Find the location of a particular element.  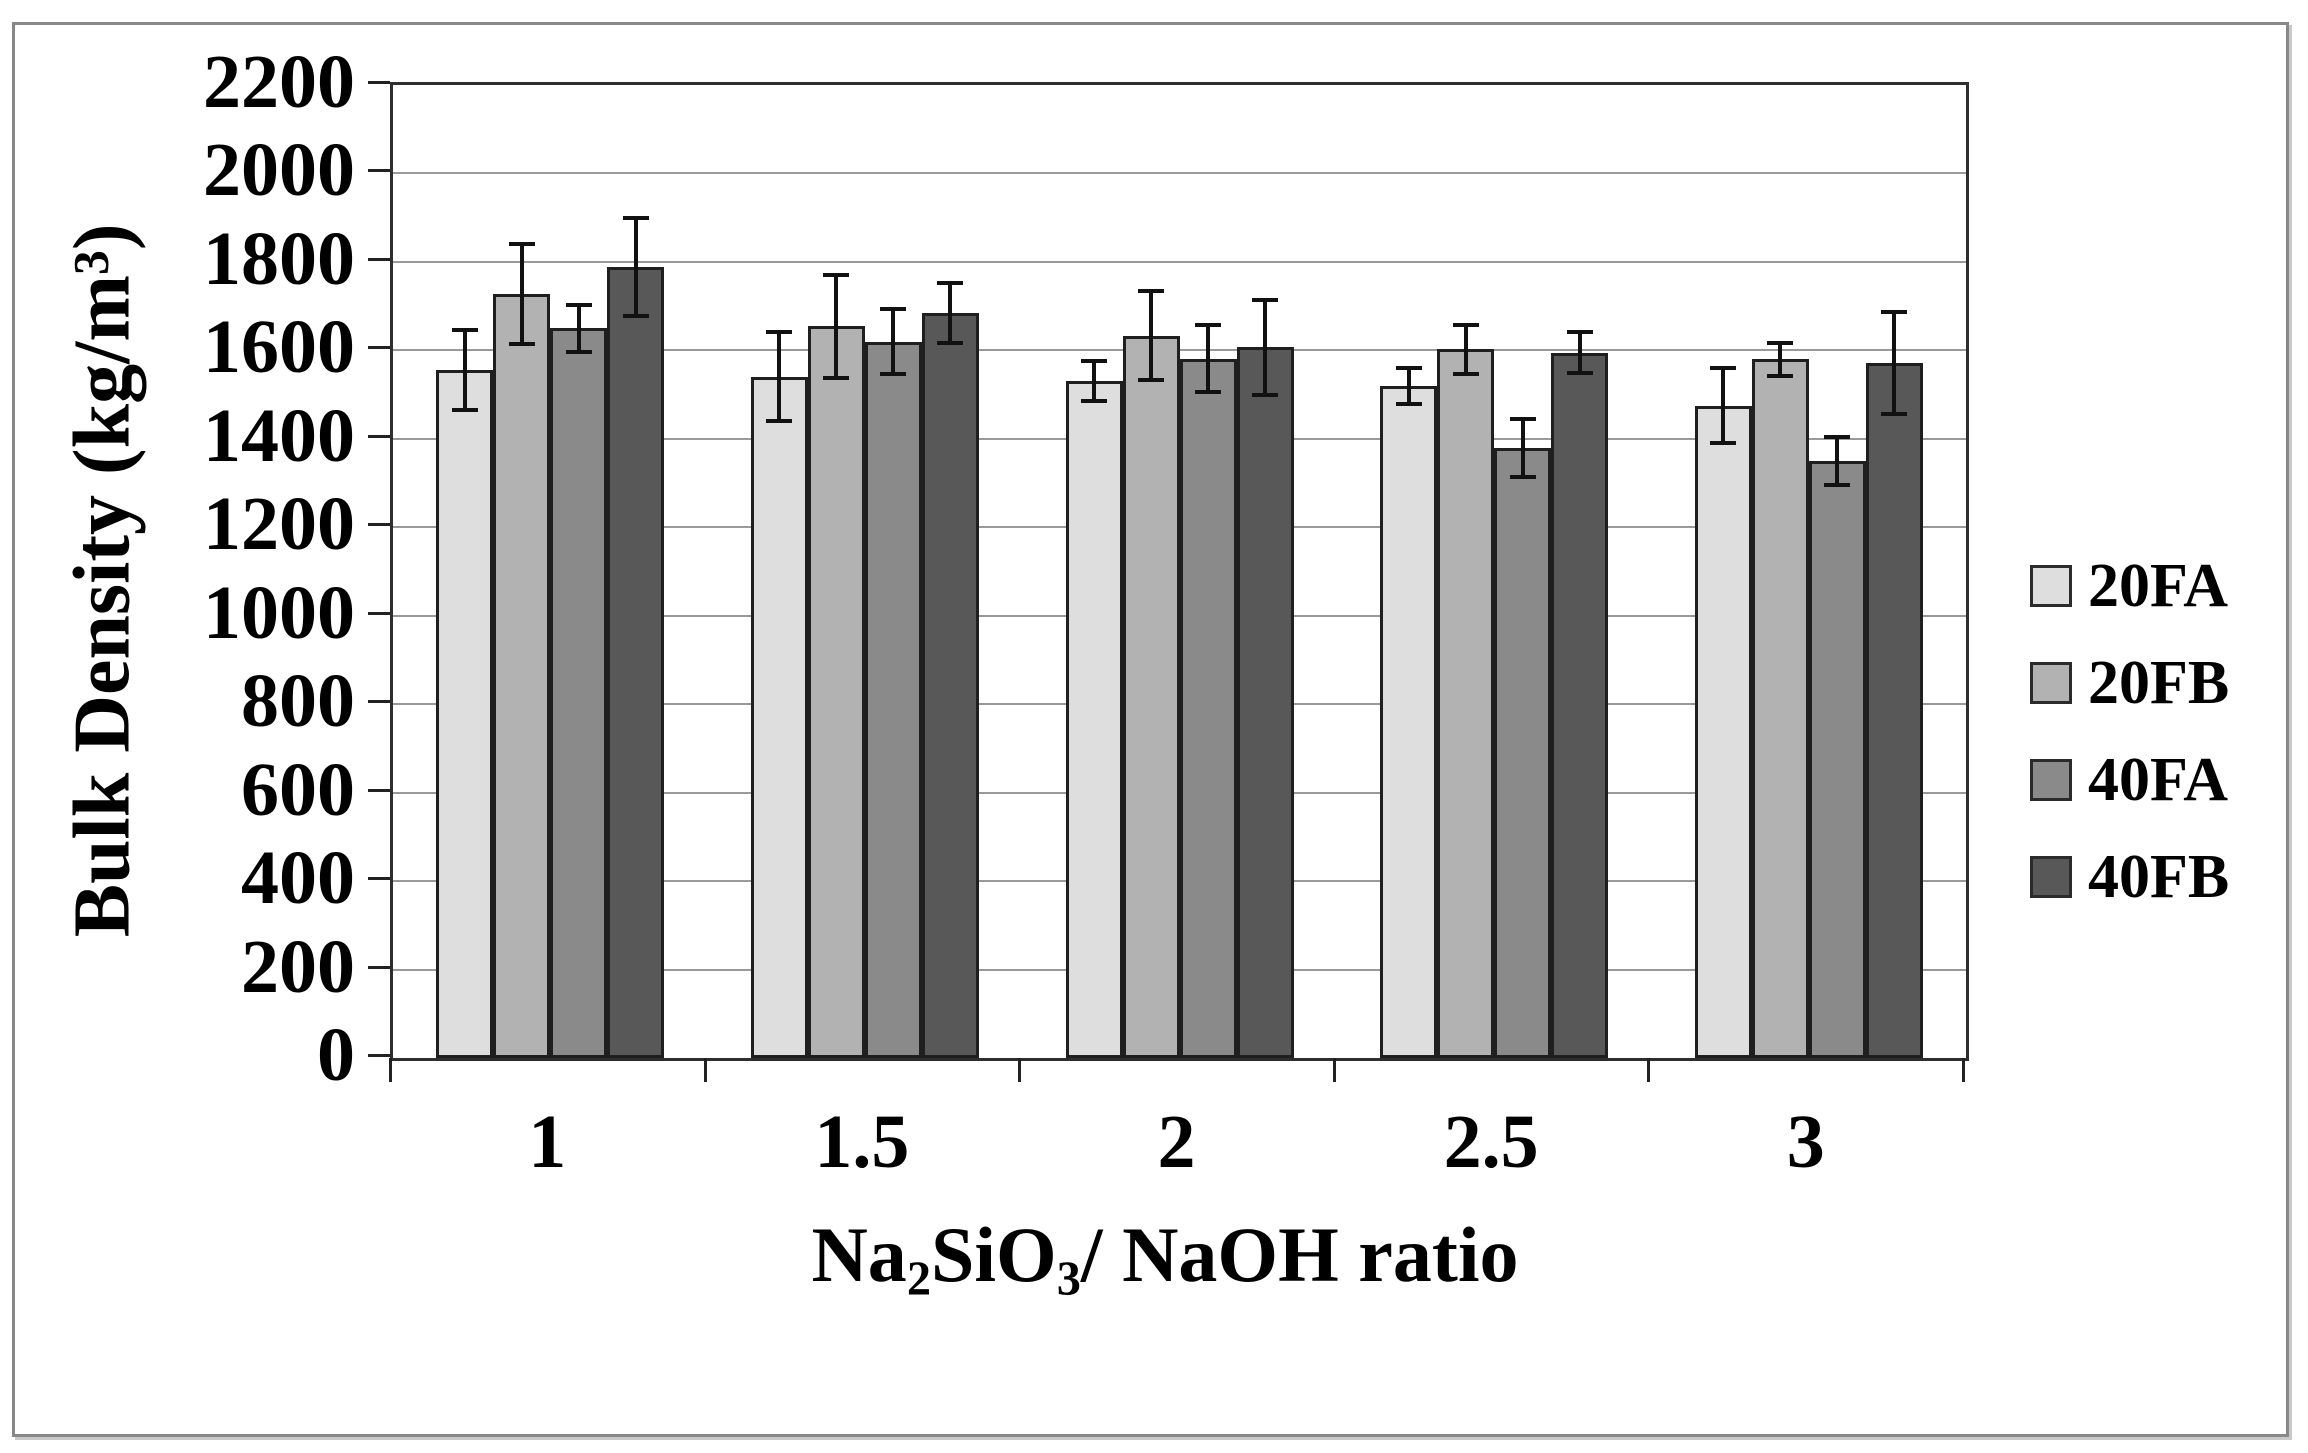

legend: 20FA 20FB 40FA 40FB is located at coordinates (2129, 731).